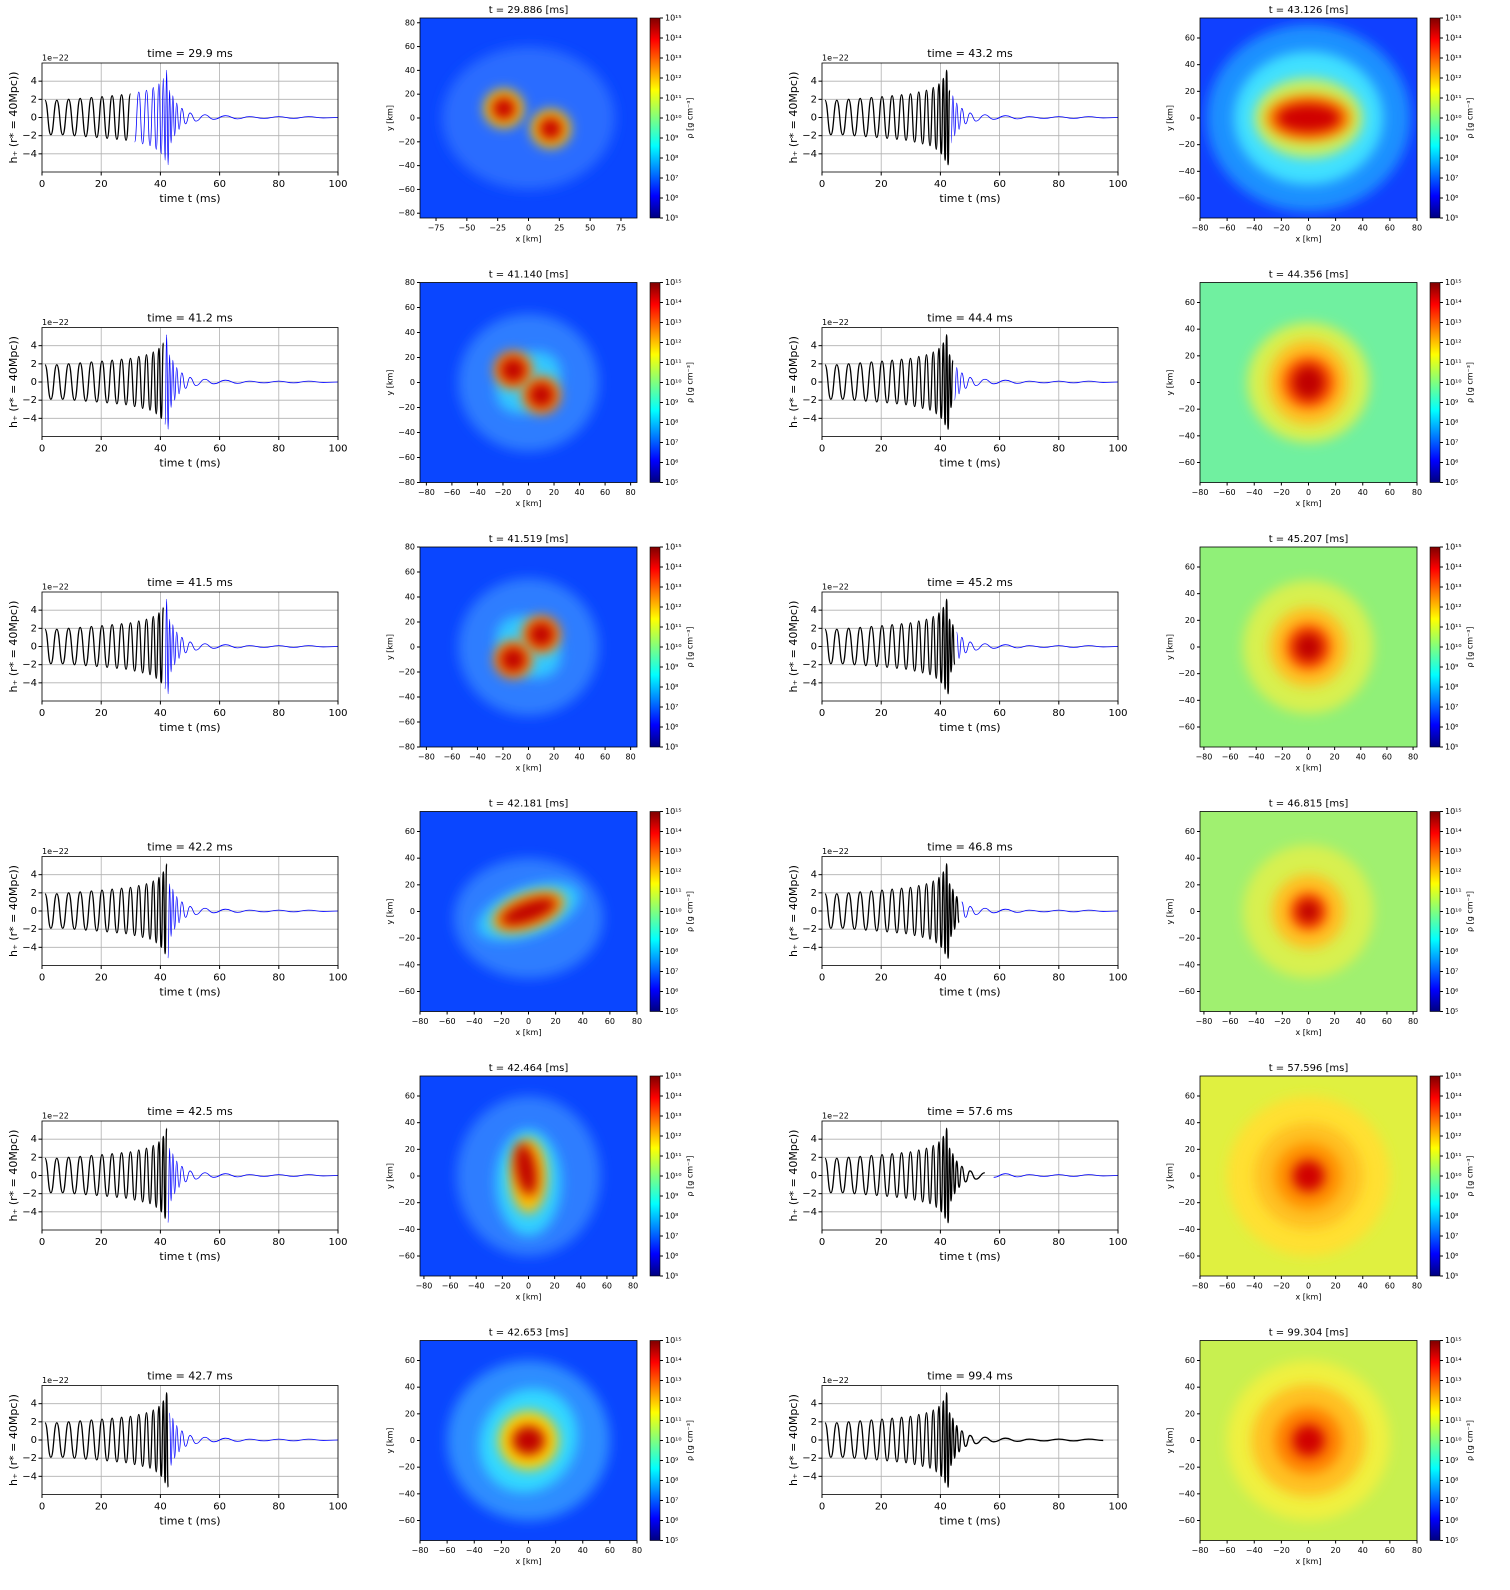 The height and width of the screenshot is (1590, 1510). What do you see at coordinates (337, 1507) in the screenshot?
I see `x-tick-label: 100` at bounding box center [337, 1507].